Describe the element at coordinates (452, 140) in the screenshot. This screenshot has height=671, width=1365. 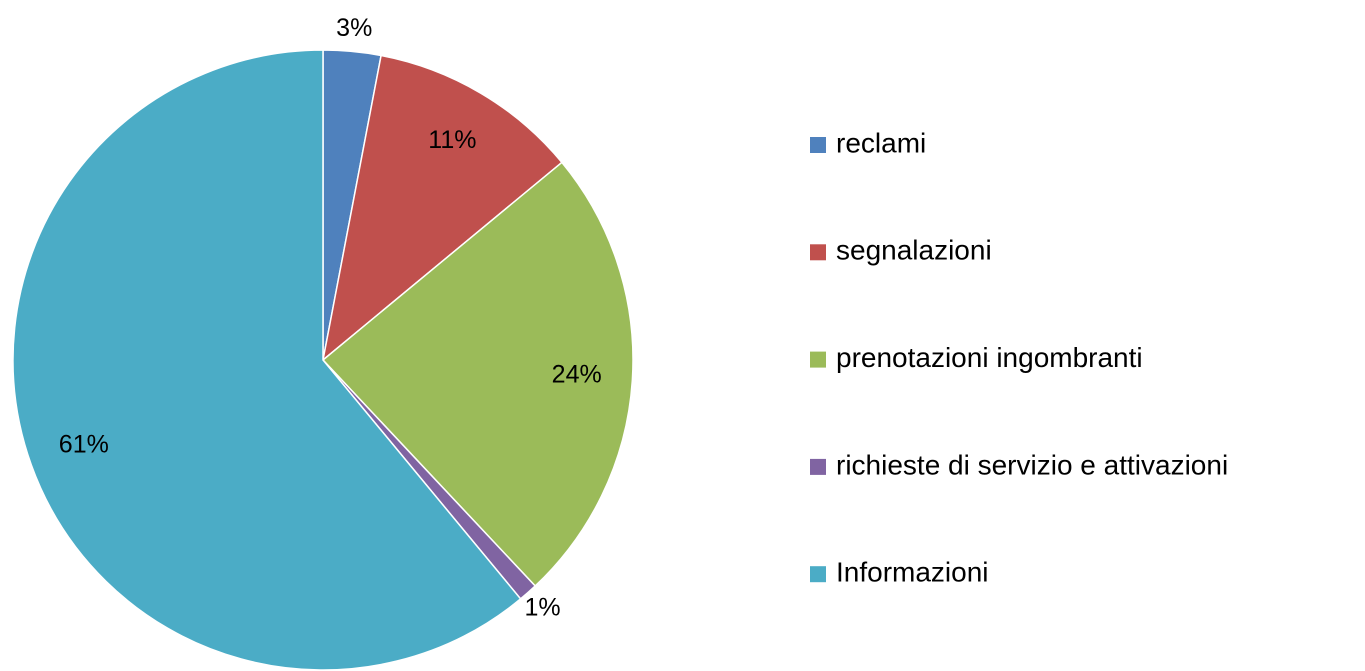
I see `data-label: 11%` at that location.